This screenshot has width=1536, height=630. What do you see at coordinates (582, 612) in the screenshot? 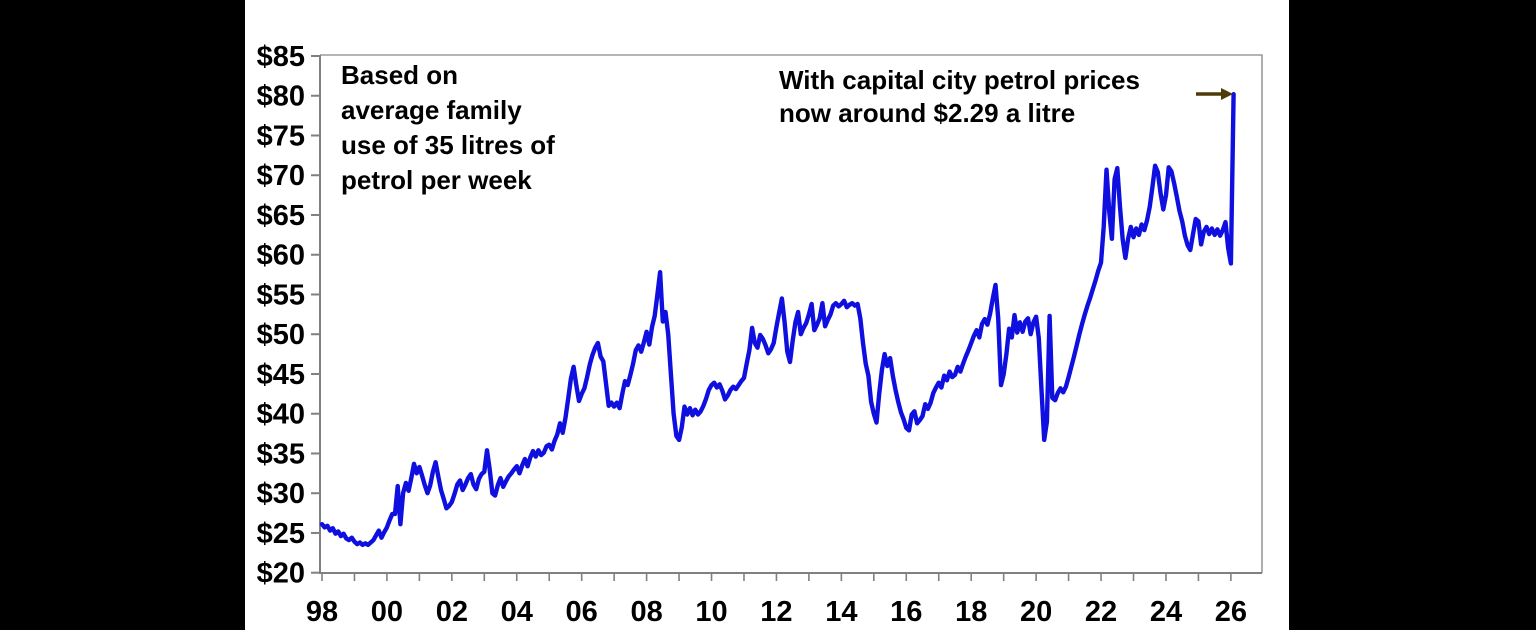
I see `x-axis-tick-label: 06` at bounding box center [582, 612].